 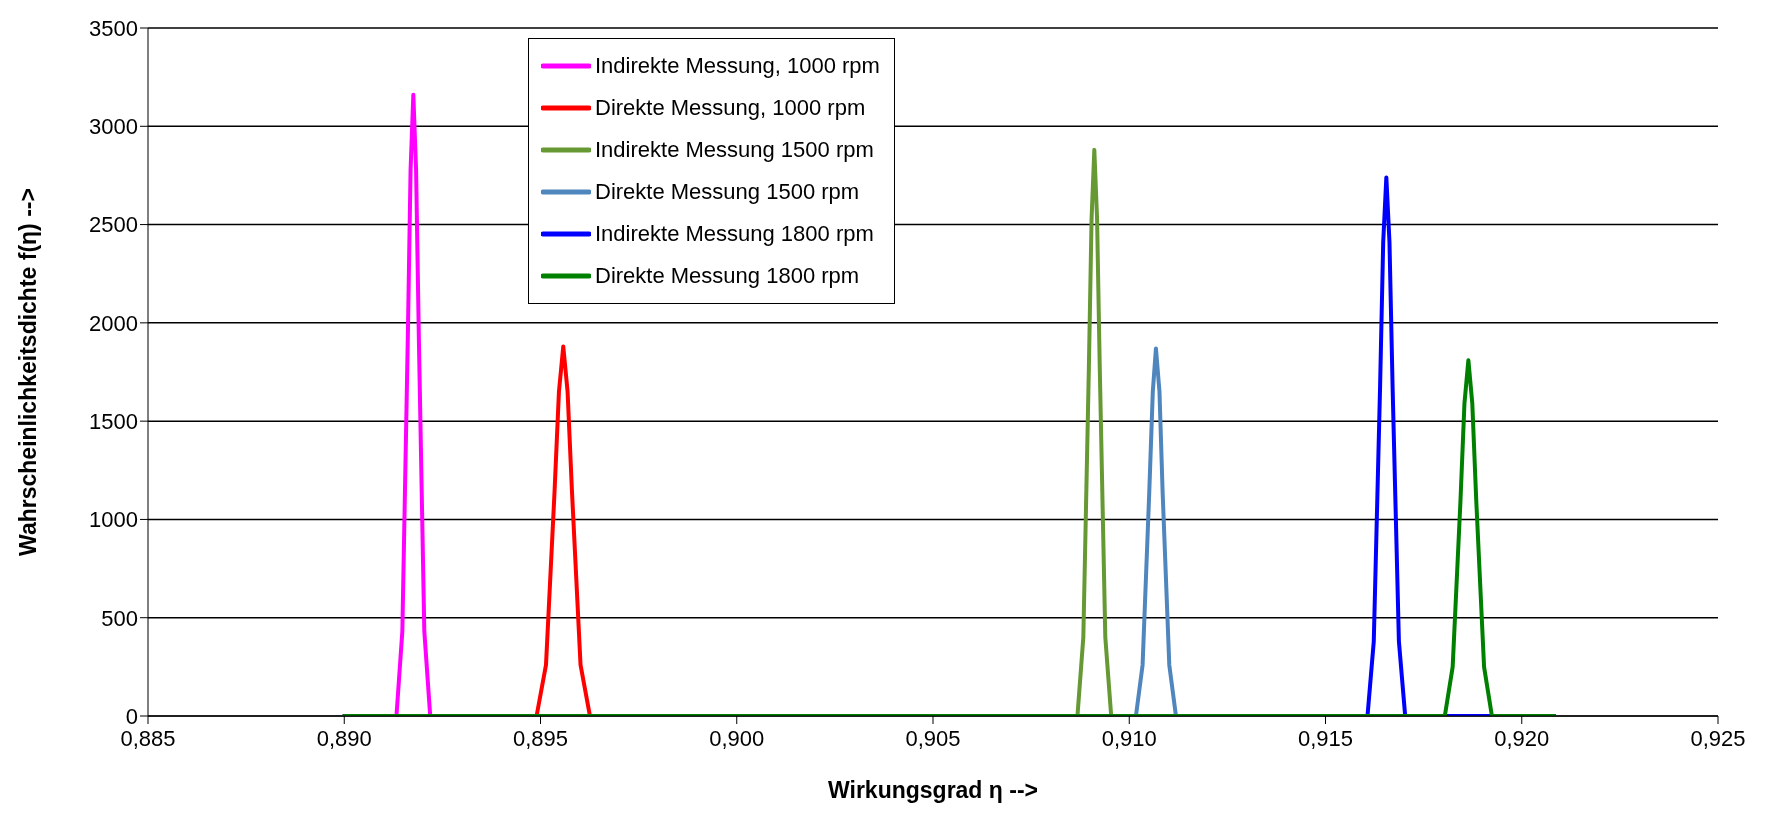 What do you see at coordinates (113, 225) in the screenshot?
I see `y-tick-label: 2500` at bounding box center [113, 225].